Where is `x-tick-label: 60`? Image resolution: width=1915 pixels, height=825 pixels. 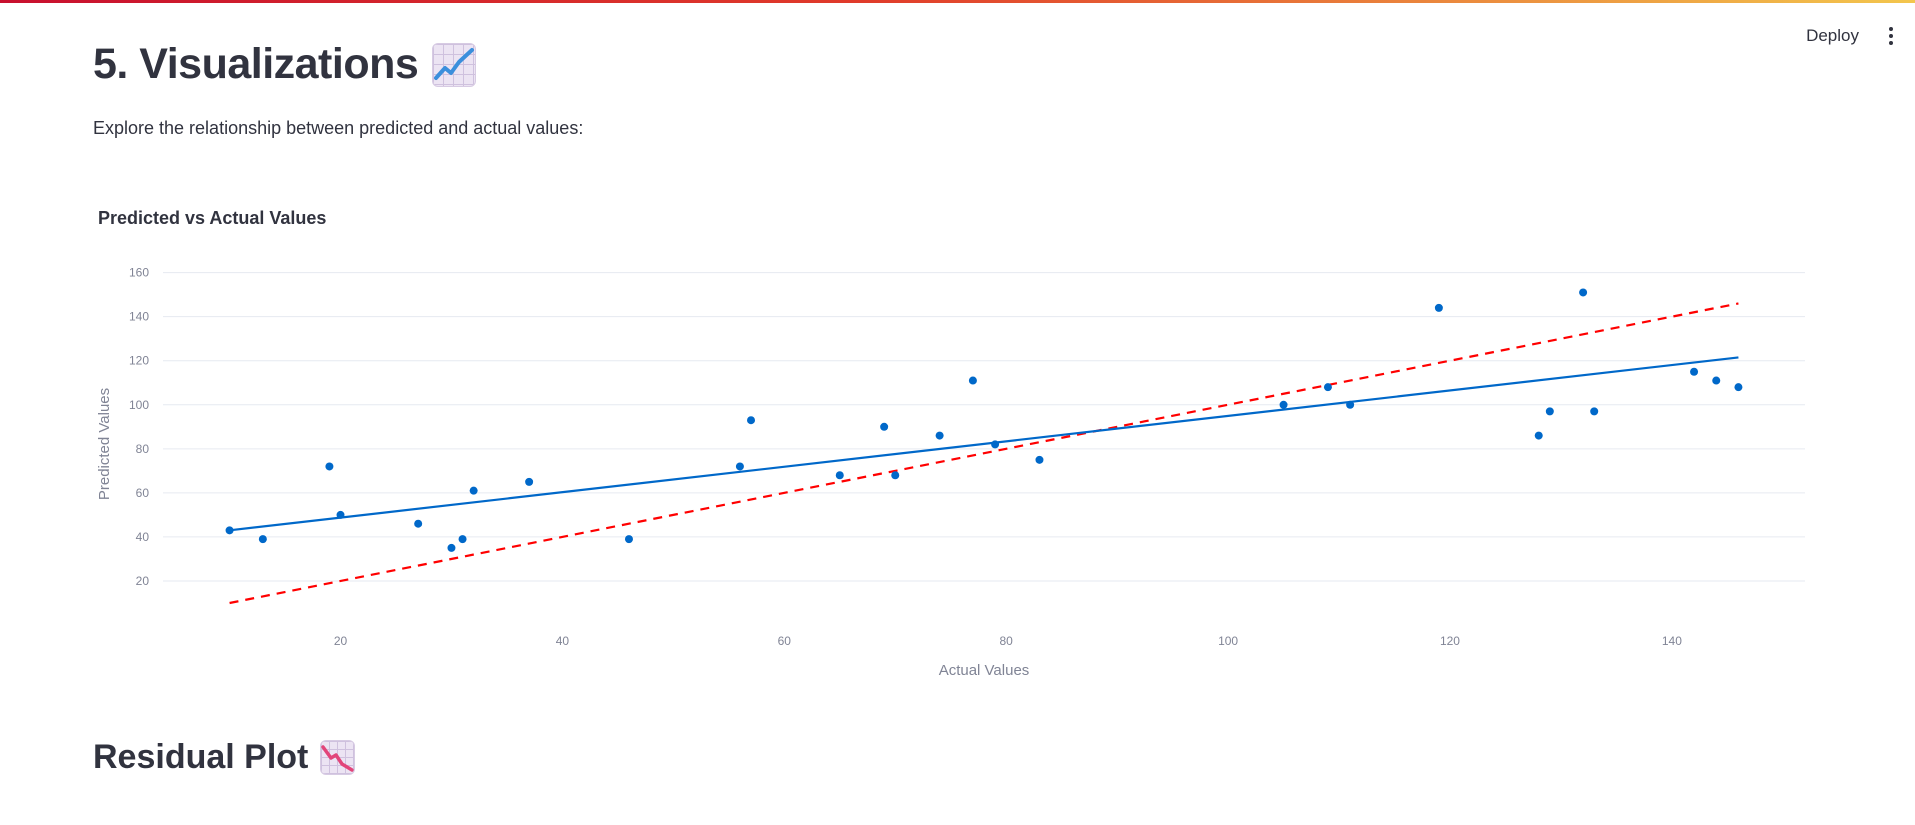
x-tick-label: 60 is located at coordinates (785, 641).